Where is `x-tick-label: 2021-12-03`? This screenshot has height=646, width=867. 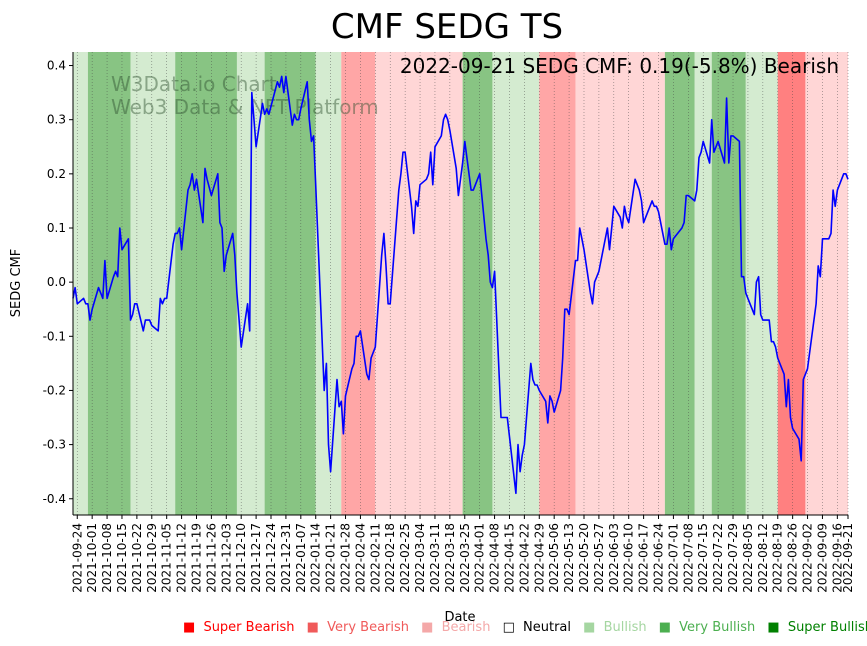 x-tick-label: 2021-12-03 is located at coordinates (226, 558).